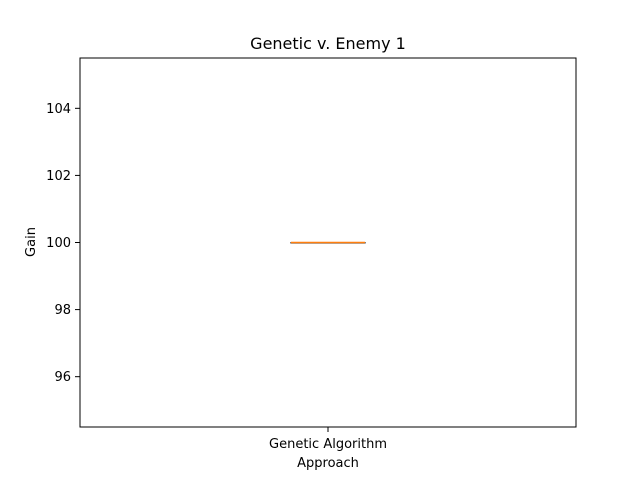 Image resolution: width=640 pixels, height=480 pixels. I want to click on y-tick-label: 96, so click(62, 377).